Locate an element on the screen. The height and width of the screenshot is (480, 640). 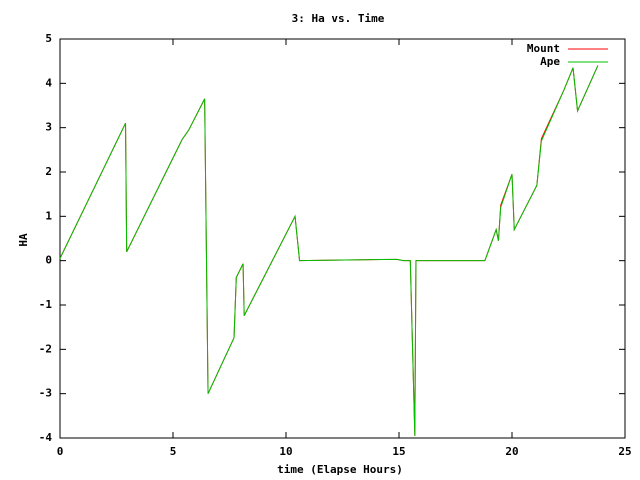
y-tick-label: -3 is located at coordinates (45, 393).